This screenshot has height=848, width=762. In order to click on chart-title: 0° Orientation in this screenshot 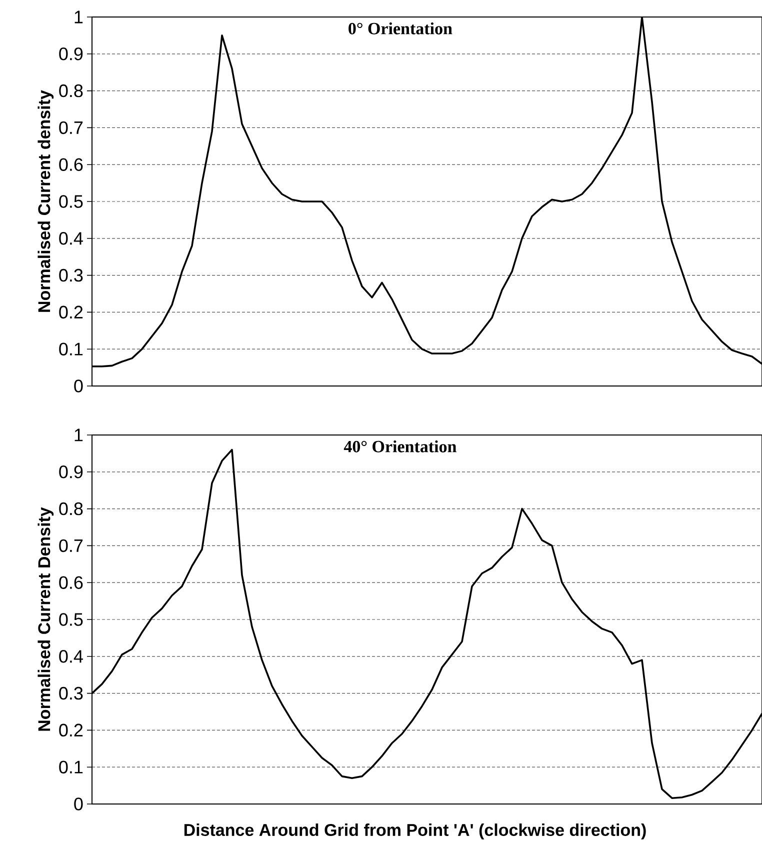, I will do `click(400, 28)`.